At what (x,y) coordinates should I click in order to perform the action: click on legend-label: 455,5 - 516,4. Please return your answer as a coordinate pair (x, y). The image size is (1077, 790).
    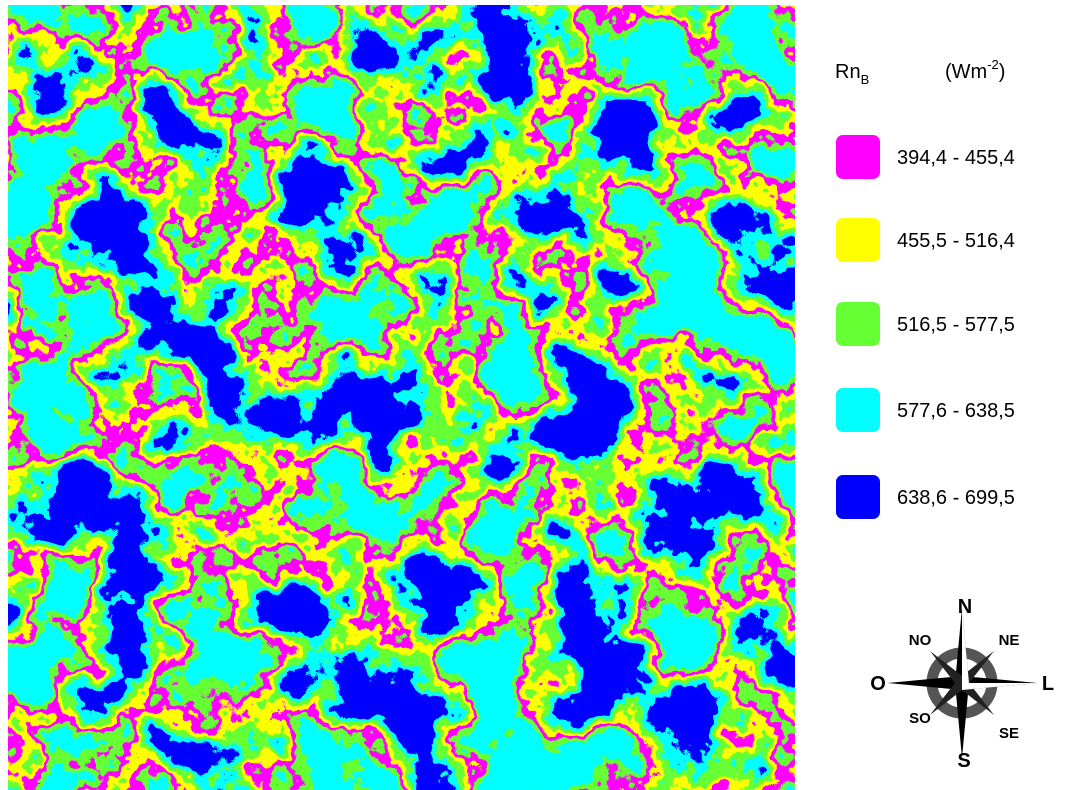
    Looking at the image, I should click on (956, 241).